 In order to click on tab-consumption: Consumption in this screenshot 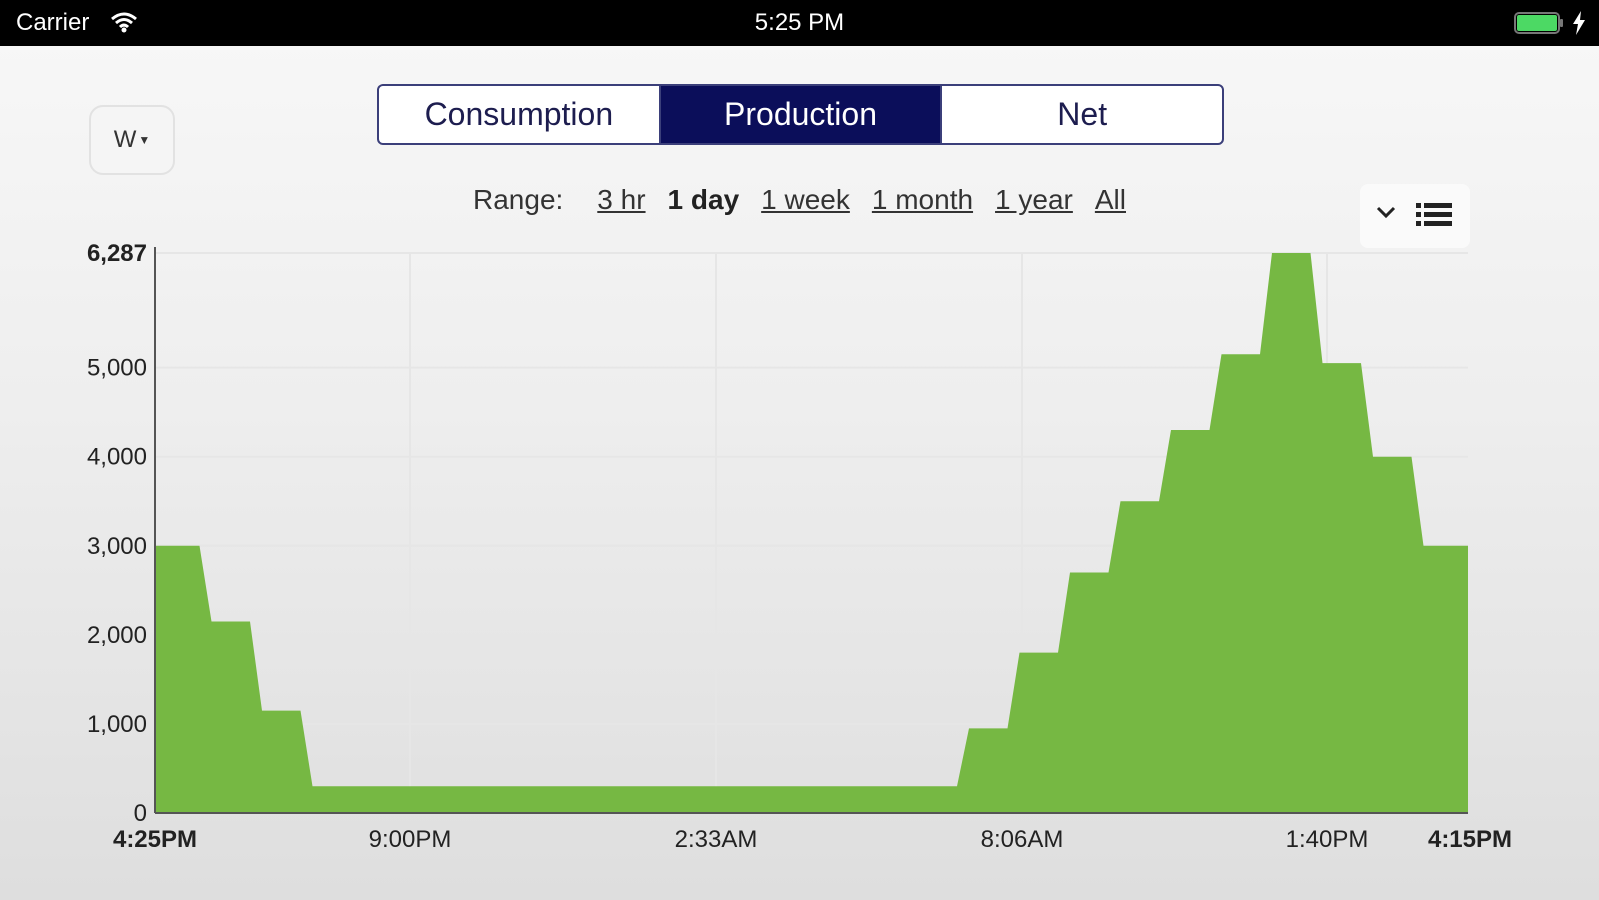, I will do `click(519, 114)`.